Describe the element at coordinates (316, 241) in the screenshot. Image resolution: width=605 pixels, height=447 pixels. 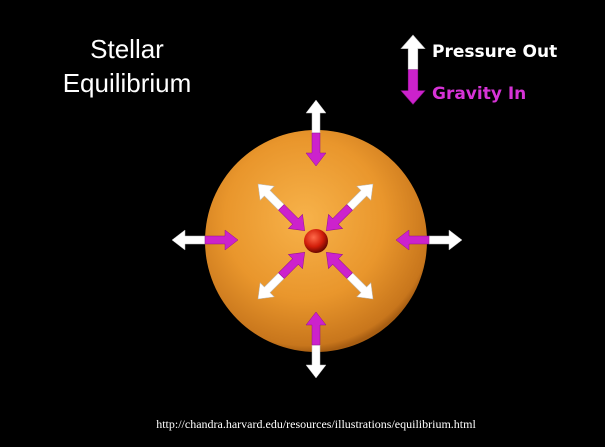
I see `core` at that location.